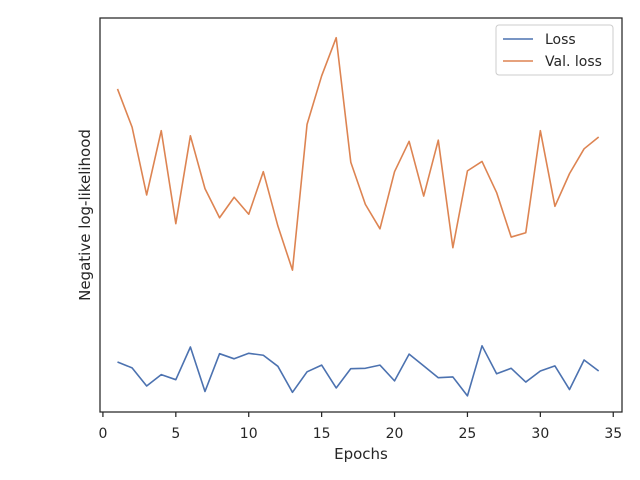 The width and height of the screenshot is (640, 480). What do you see at coordinates (540, 434) in the screenshot?
I see `x-tick-label: 30` at bounding box center [540, 434].